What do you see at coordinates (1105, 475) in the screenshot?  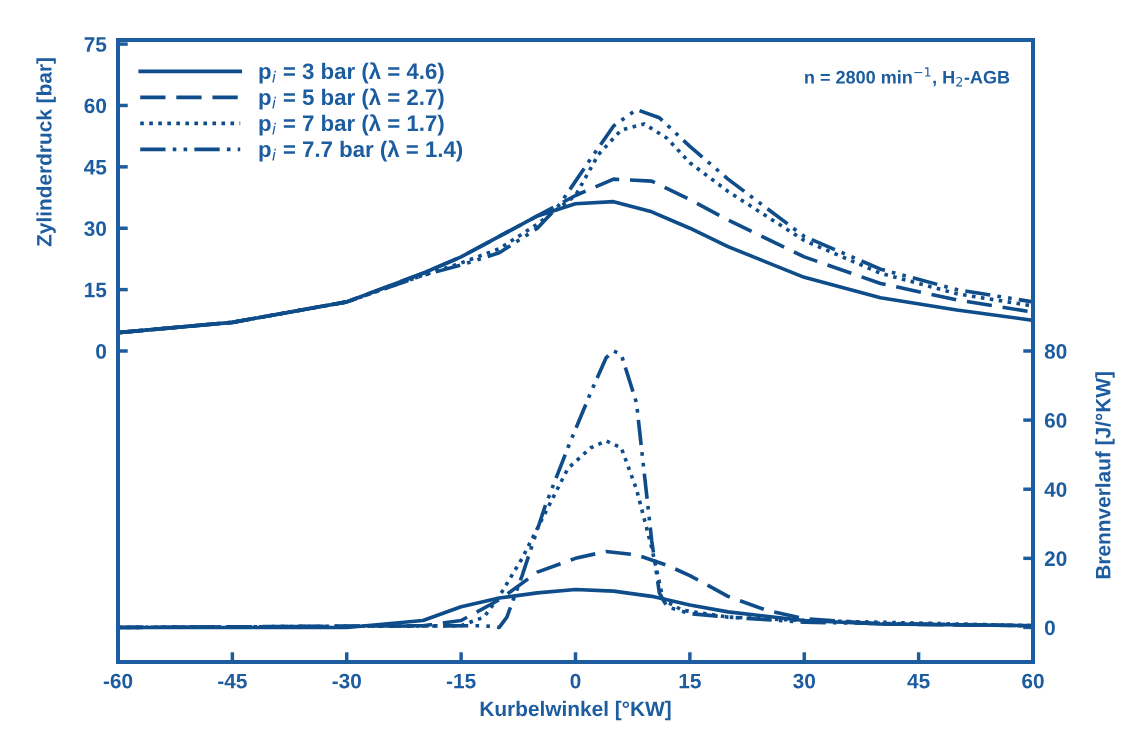 I see `y2-axis-title: Brennverlauf [J/°KW]` at bounding box center [1105, 475].